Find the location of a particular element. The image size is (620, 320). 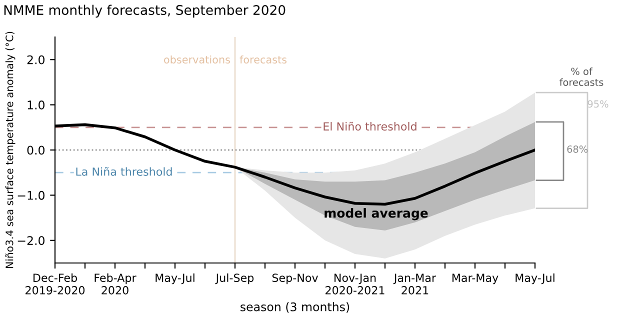

y-tick-label: 1.0 is located at coordinates (36, 105).